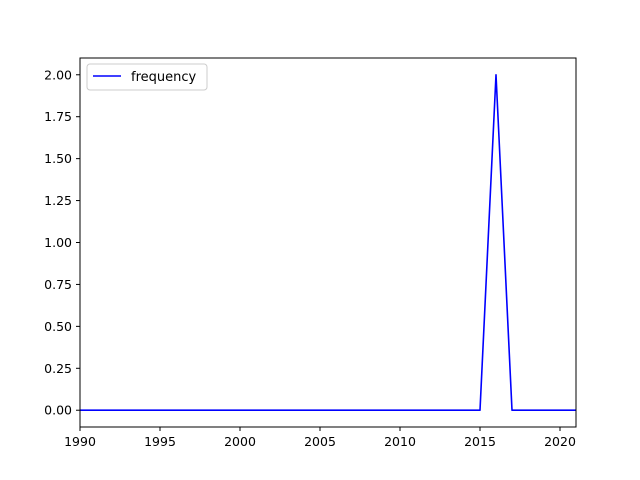  I want to click on x-tick-label-1990: 1990, so click(80, 441).